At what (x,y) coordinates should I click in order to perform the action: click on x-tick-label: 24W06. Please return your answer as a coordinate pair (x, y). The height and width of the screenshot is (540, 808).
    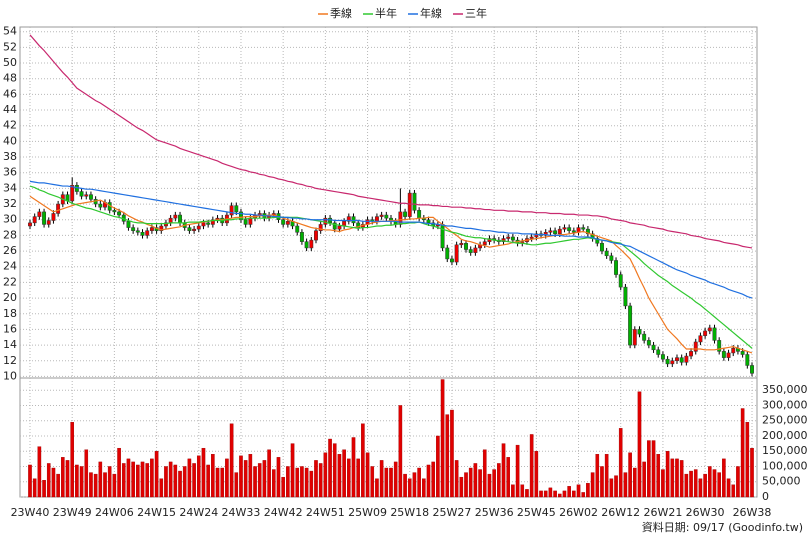
    Looking at the image, I should click on (114, 512).